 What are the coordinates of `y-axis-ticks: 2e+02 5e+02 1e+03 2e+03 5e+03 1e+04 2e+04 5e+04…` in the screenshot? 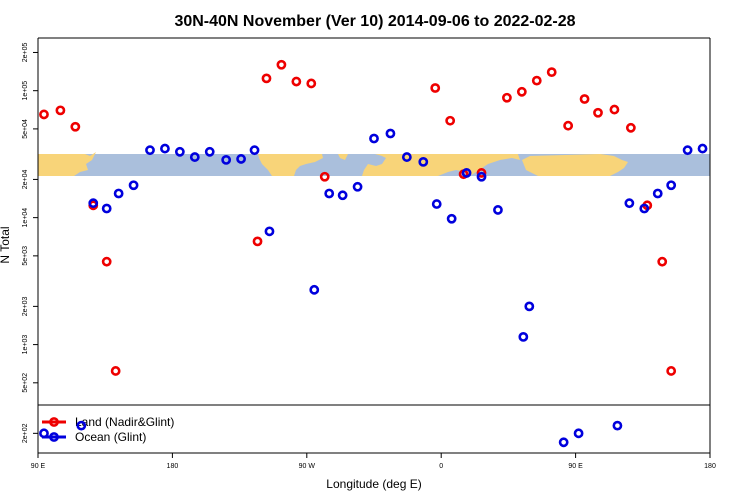 It's located at (30, 243).